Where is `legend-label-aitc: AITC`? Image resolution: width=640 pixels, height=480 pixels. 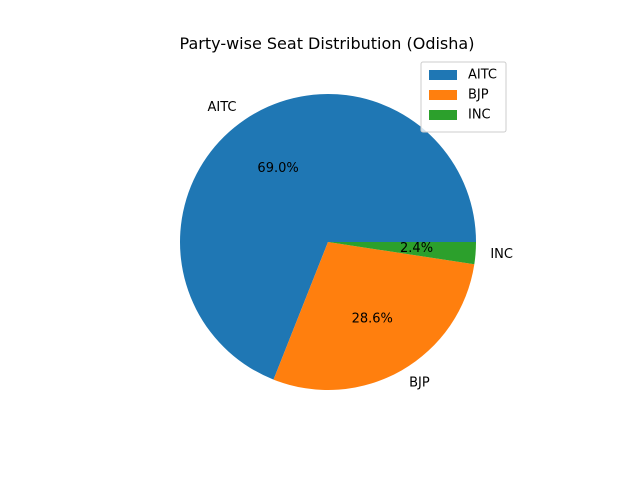
legend-label-aitc: AITC is located at coordinates (482, 75).